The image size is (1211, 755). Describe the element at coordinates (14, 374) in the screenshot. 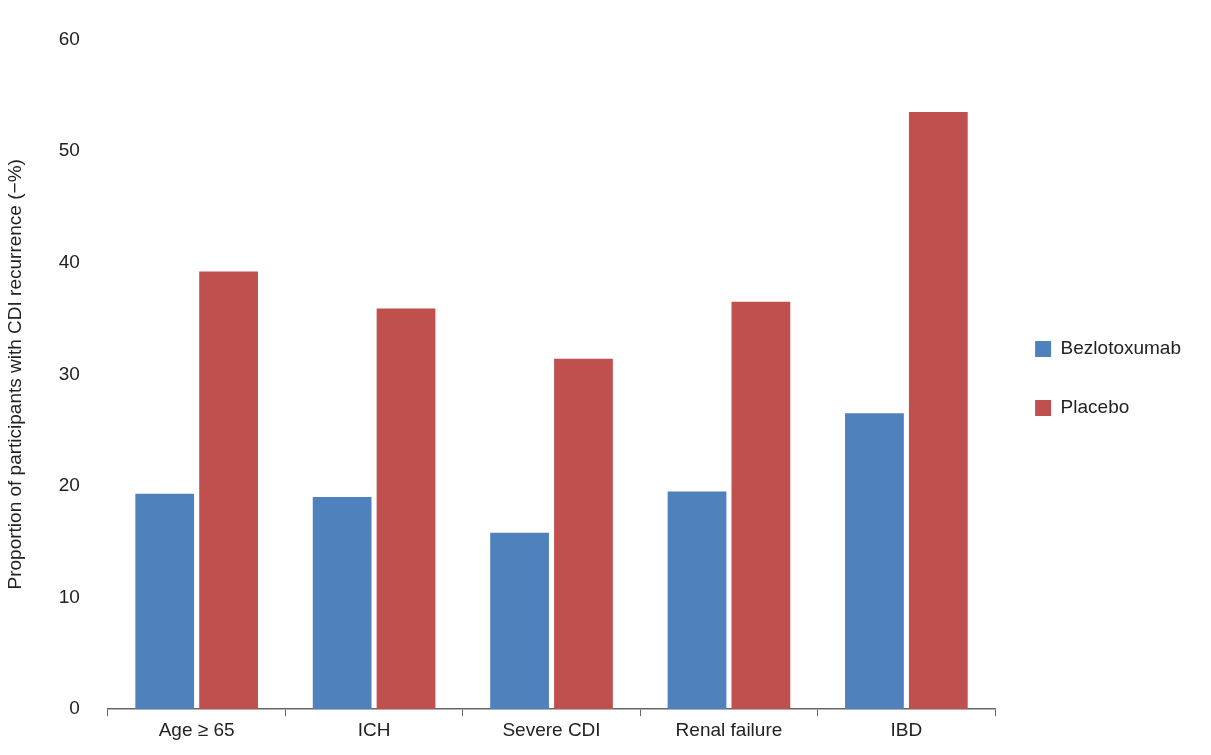

I see `y-axis-title: Proportion of participants with CDI recurrence (−%)` at that location.